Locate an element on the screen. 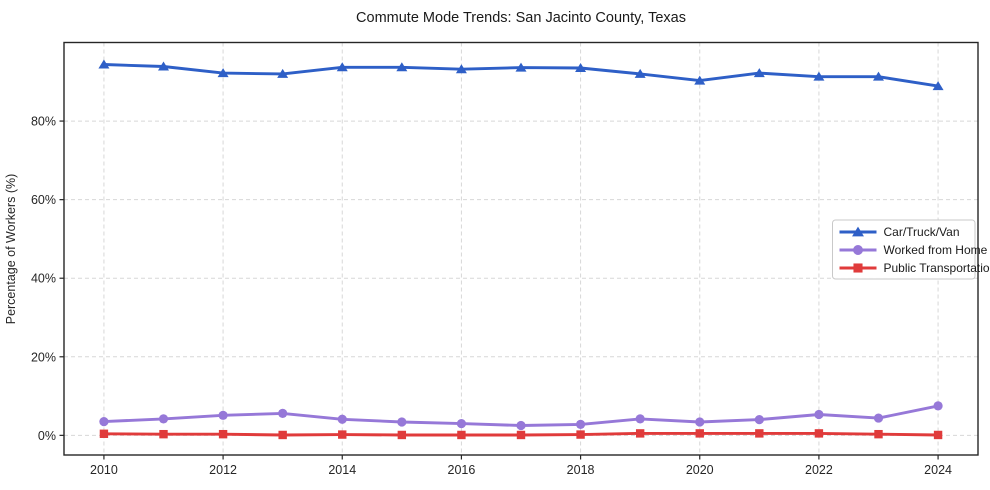 Image resolution: width=990 pixels, height=490 pixels. y-tick-label: 20% is located at coordinates (43, 357).